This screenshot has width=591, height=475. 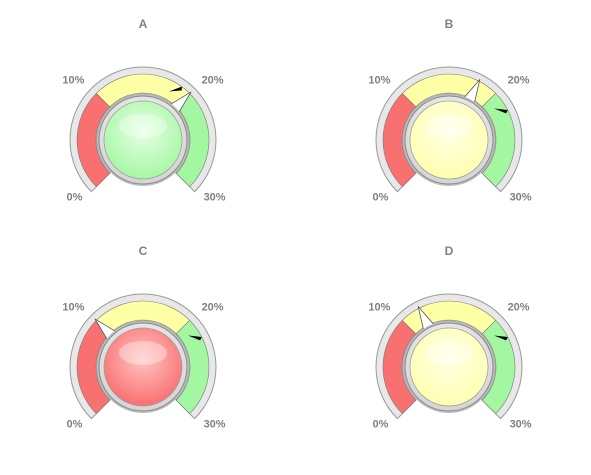 I want to click on gauge-a: A 0% 10% 20% 30%, so click(x=143, y=110).